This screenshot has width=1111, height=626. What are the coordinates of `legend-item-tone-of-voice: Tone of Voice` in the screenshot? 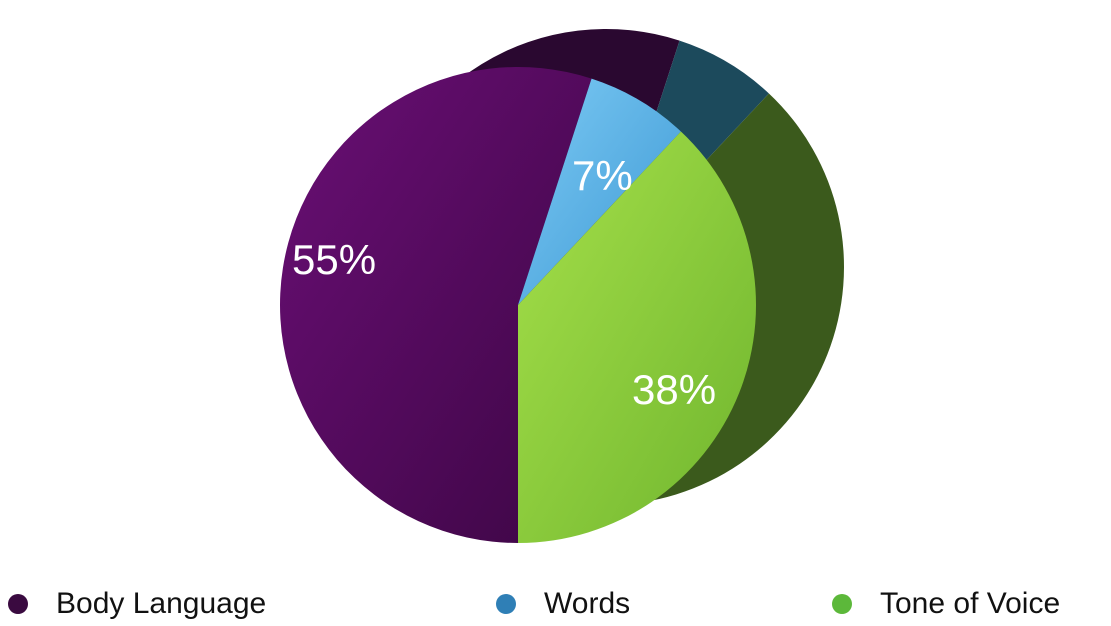 It's located at (946, 604).